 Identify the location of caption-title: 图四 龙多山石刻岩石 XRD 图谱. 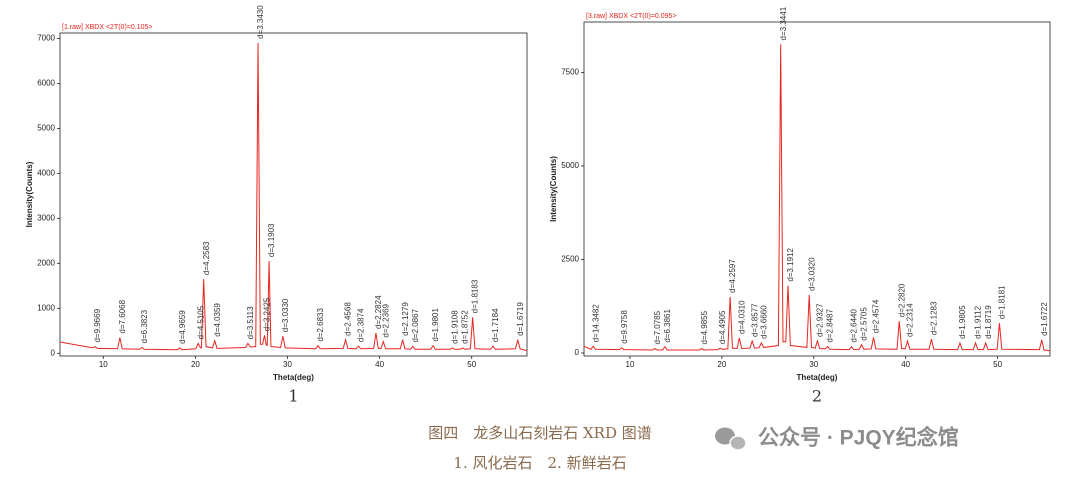
(540, 433).